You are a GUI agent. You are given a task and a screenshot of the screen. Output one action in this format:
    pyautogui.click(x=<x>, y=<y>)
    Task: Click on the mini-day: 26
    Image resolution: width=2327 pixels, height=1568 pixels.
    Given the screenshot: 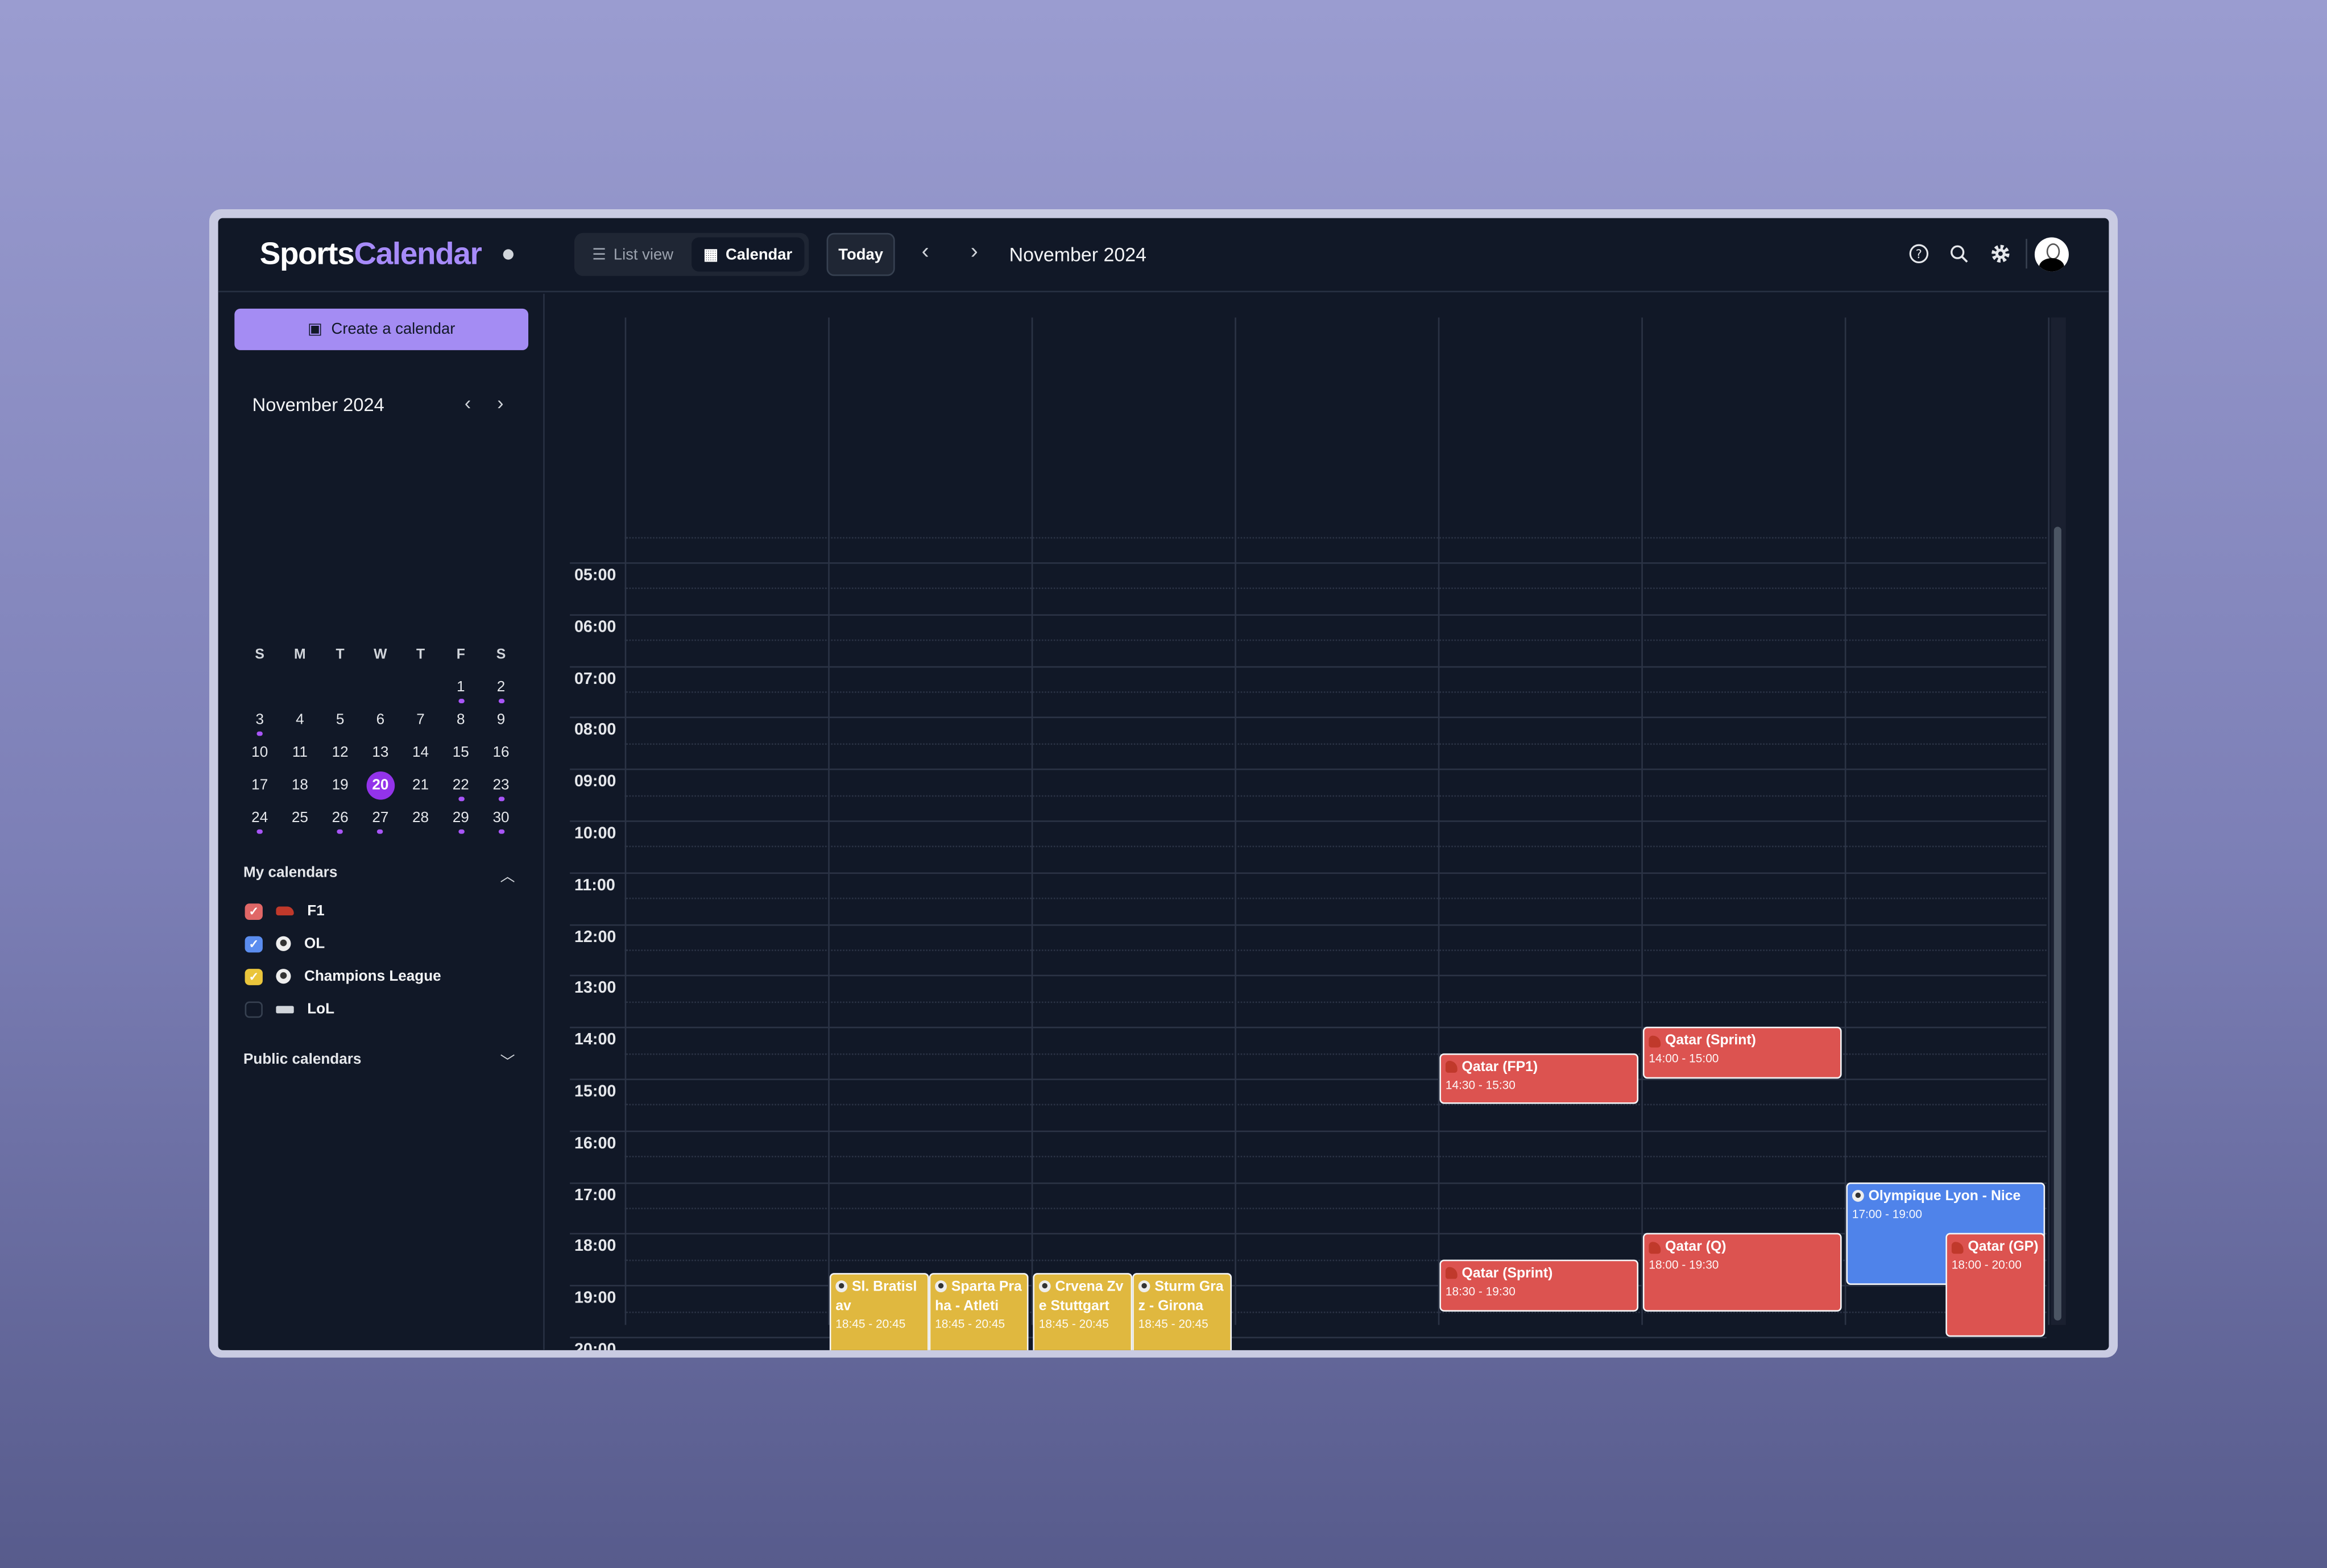 What is the action you would take?
    pyautogui.click(x=341, y=819)
    